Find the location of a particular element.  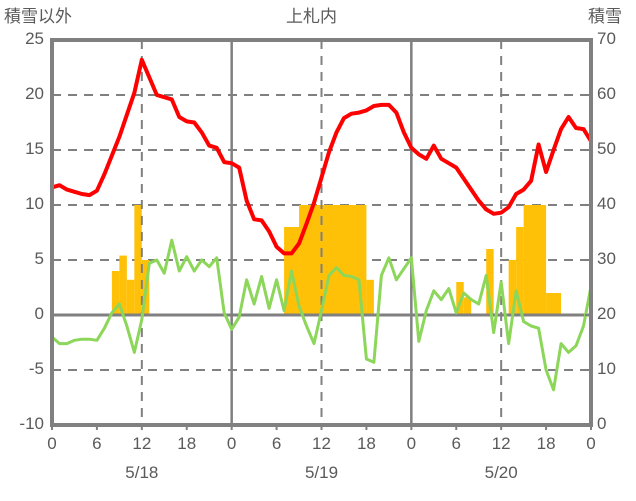

y-axis-left-tick: 5 is located at coordinates (39, 258).